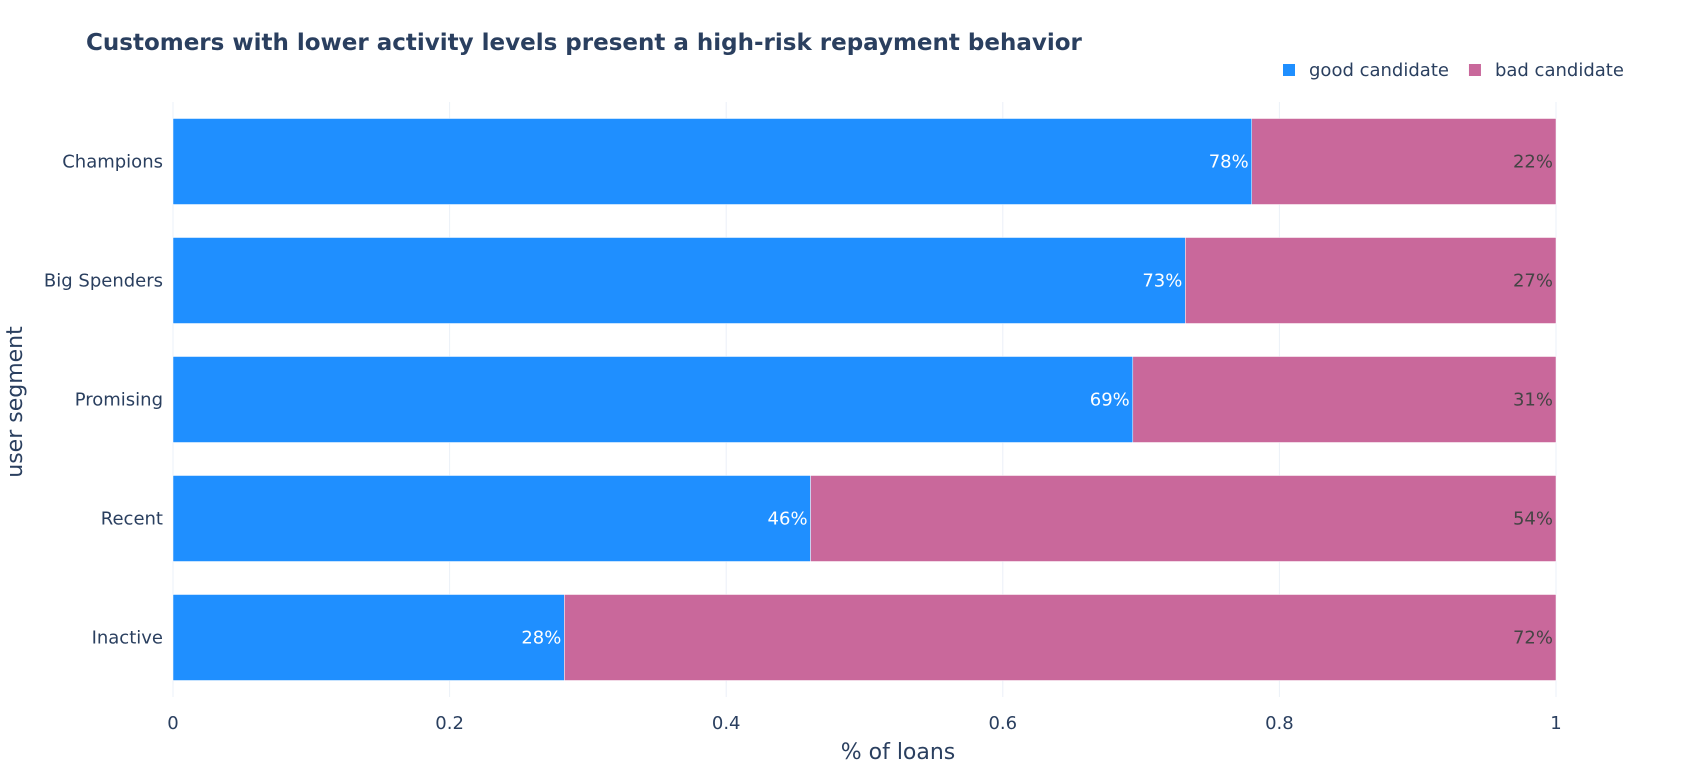  What do you see at coordinates (1533, 281) in the screenshot?
I see `data-label-bad-candidate-1: 27%` at bounding box center [1533, 281].